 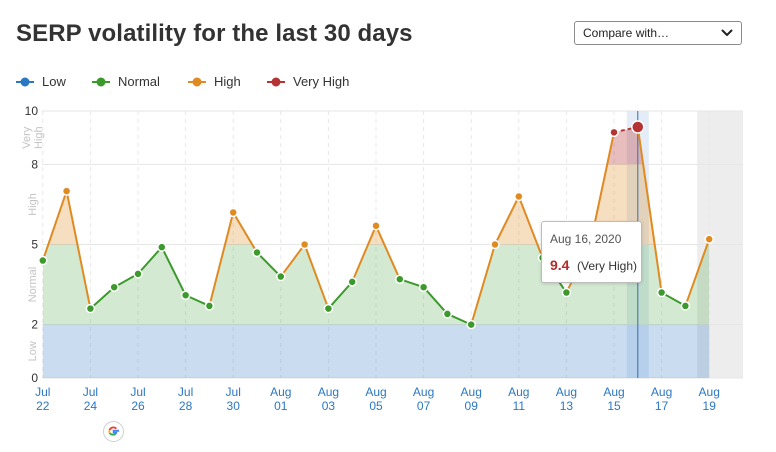 What do you see at coordinates (34, 164) in the screenshot?
I see `y-tick-label: 8` at bounding box center [34, 164].